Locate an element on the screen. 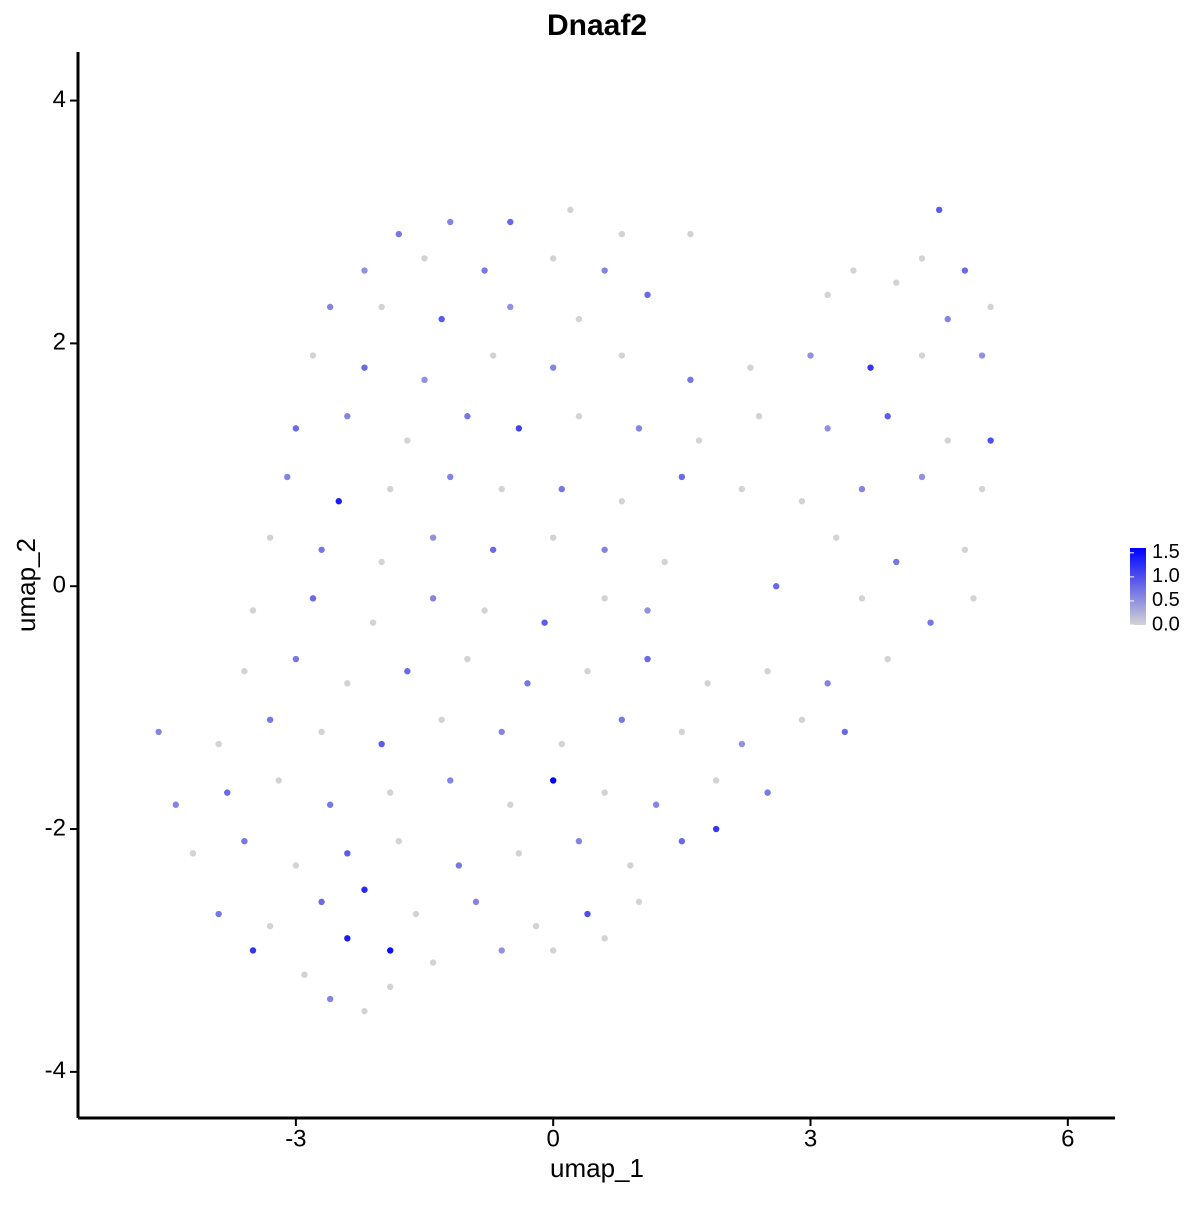 The image size is (1200, 1205). x-tick-label: 6 is located at coordinates (1067, 1138).